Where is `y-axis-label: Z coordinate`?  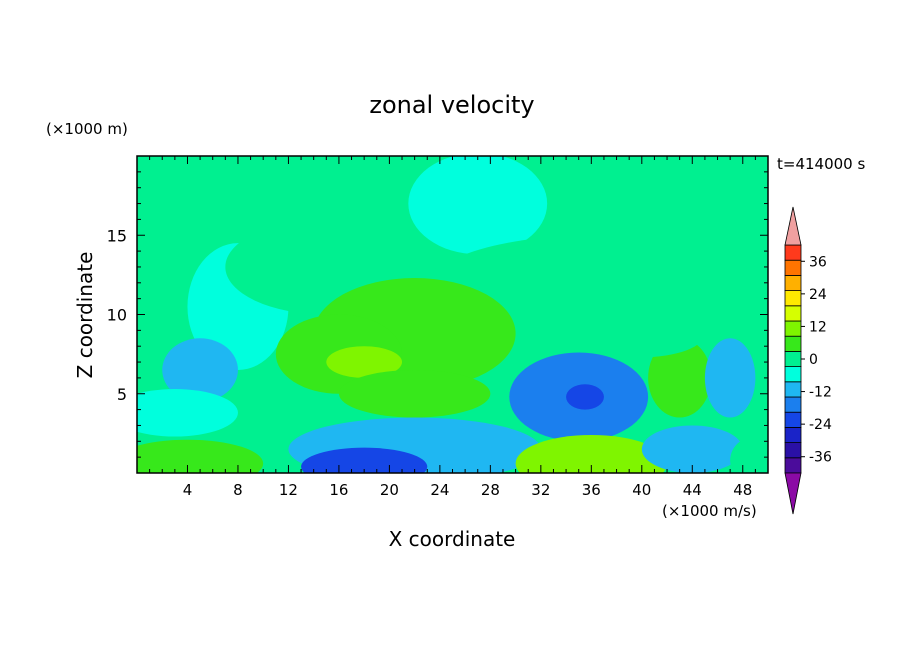
y-axis-label: Z coordinate is located at coordinates (85, 315).